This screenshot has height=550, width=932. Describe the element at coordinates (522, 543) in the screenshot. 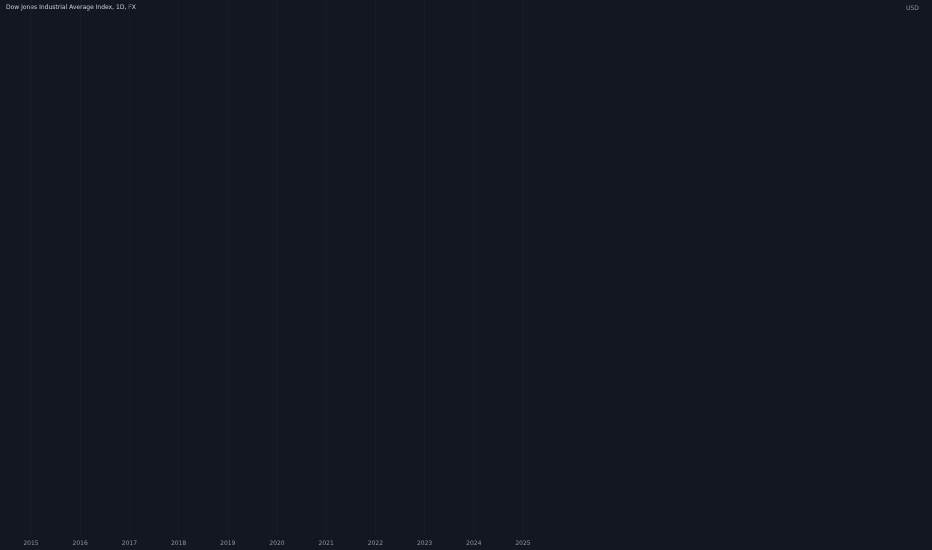

I see `x-tick-label: 2025` at that location.